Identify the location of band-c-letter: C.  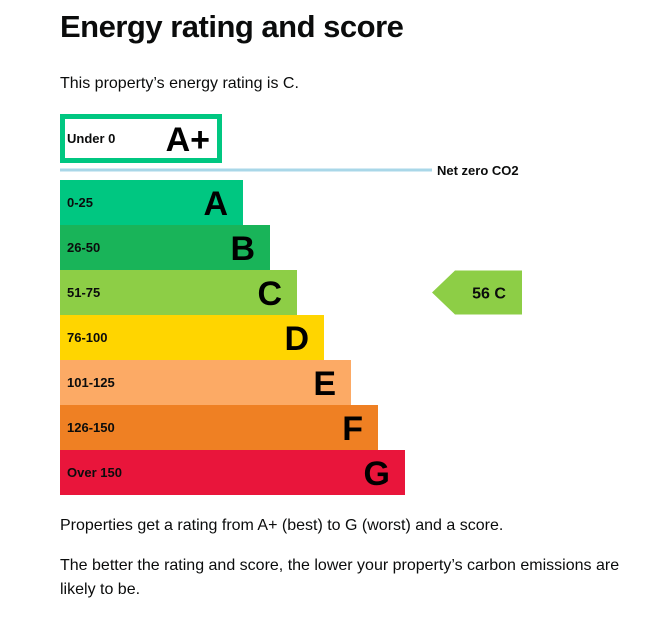
(269, 294).